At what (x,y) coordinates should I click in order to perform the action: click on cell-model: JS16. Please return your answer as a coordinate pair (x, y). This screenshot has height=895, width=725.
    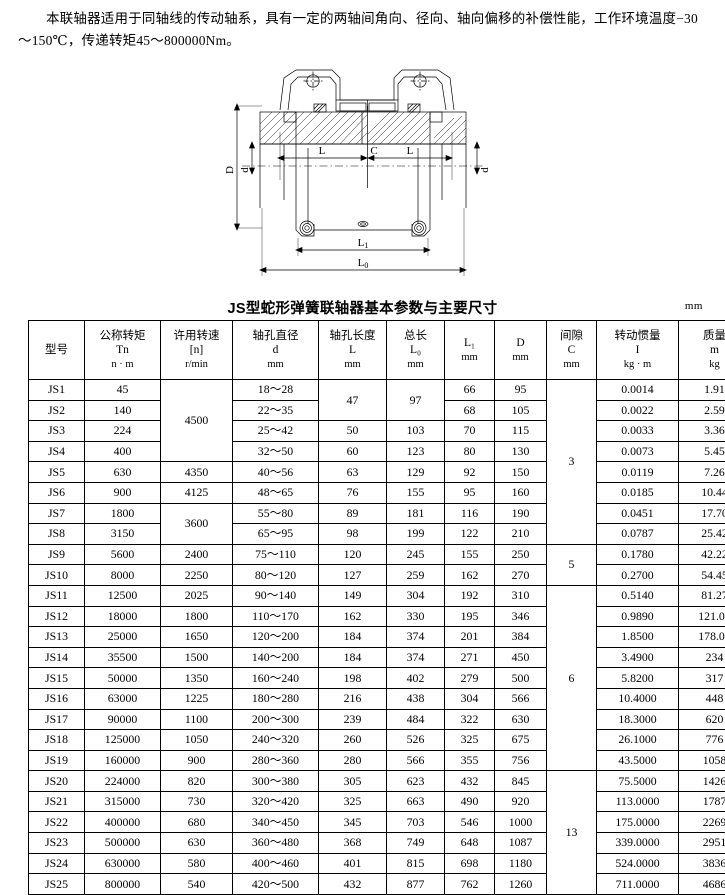
    Looking at the image, I should click on (57, 698).